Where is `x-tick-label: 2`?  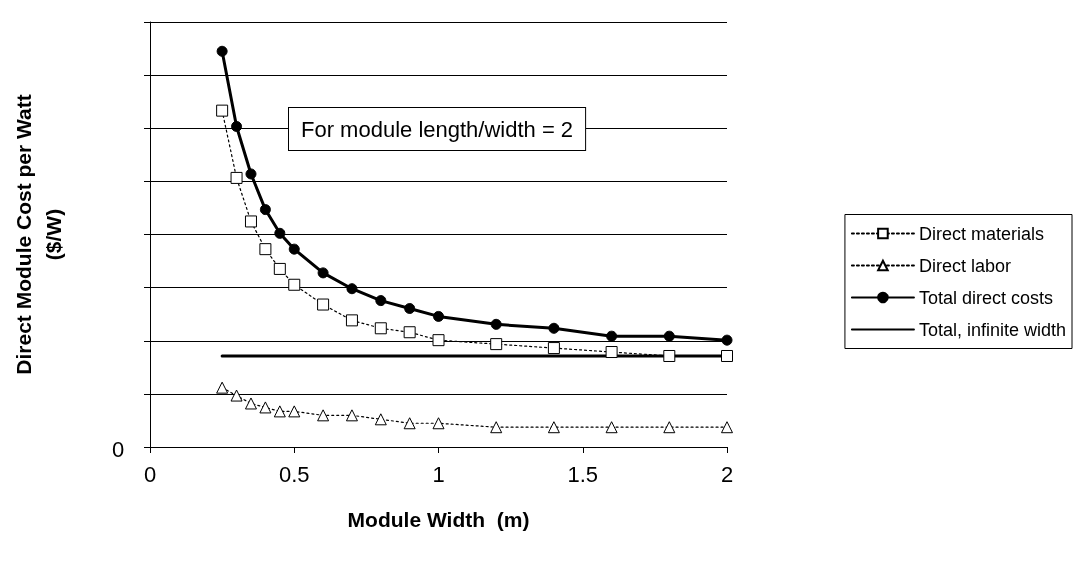
x-tick-label: 2 is located at coordinates (727, 474).